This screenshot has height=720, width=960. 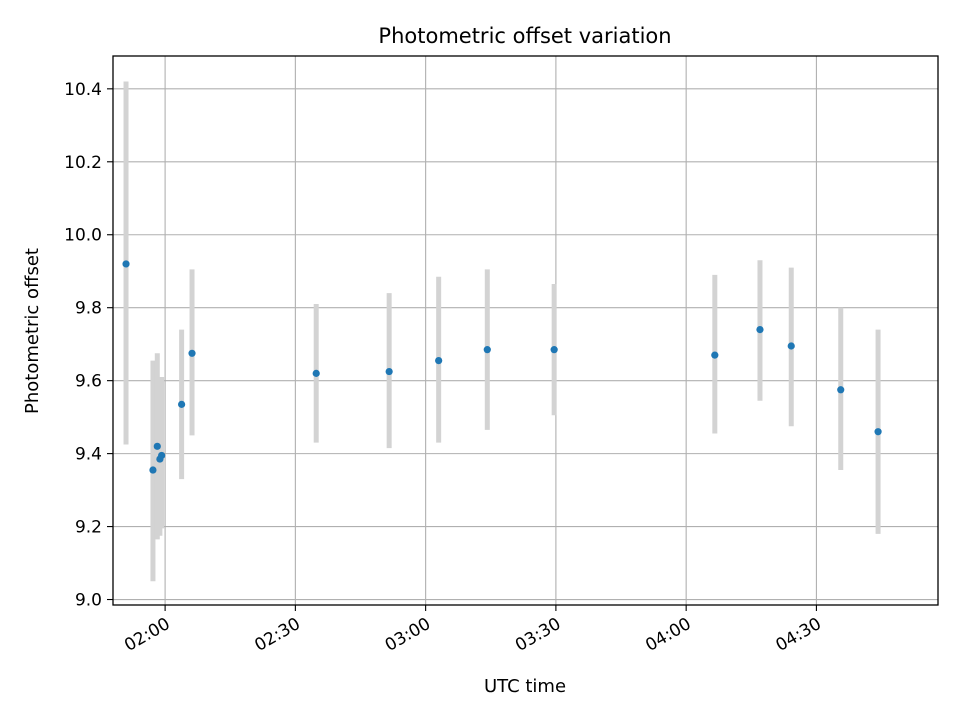 What do you see at coordinates (525, 686) in the screenshot?
I see `x-axis-label: UTC time` at bounding box center [525, 686].